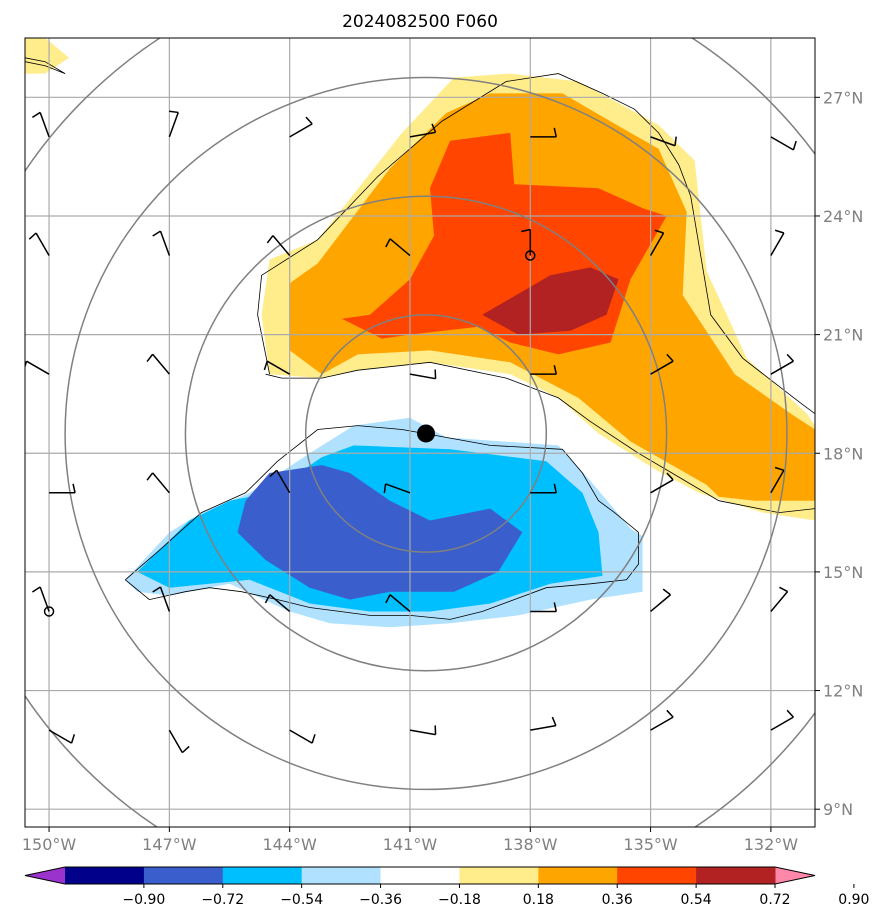 The image size is (885, 924). I want to click on y-tick-label: 9°N, so click(838, 809).